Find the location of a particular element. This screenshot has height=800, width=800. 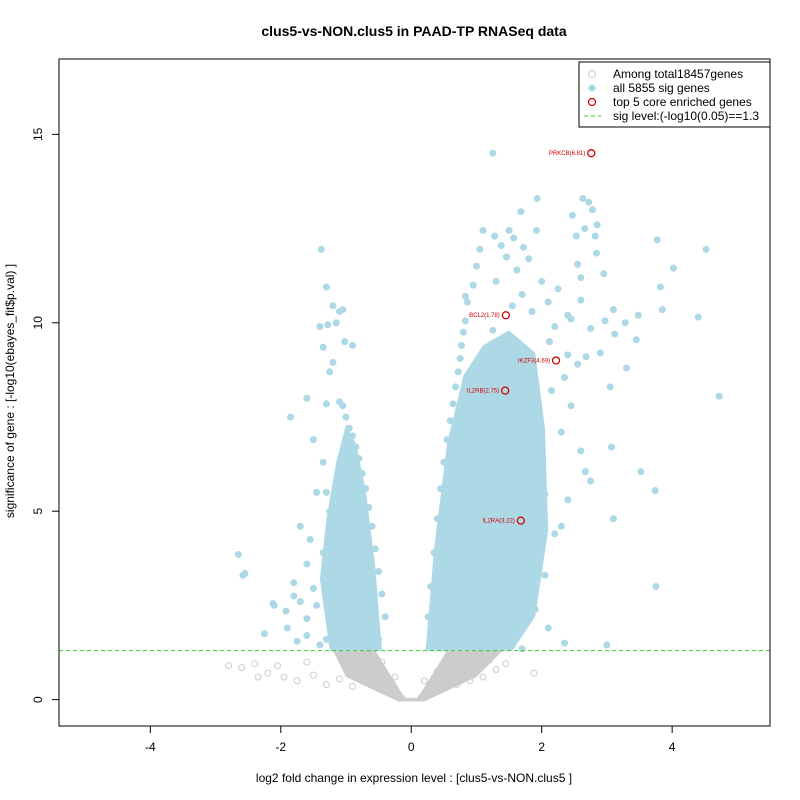

top-gene-label: IL2RB(2.75) is located at coordinates (483, 392).